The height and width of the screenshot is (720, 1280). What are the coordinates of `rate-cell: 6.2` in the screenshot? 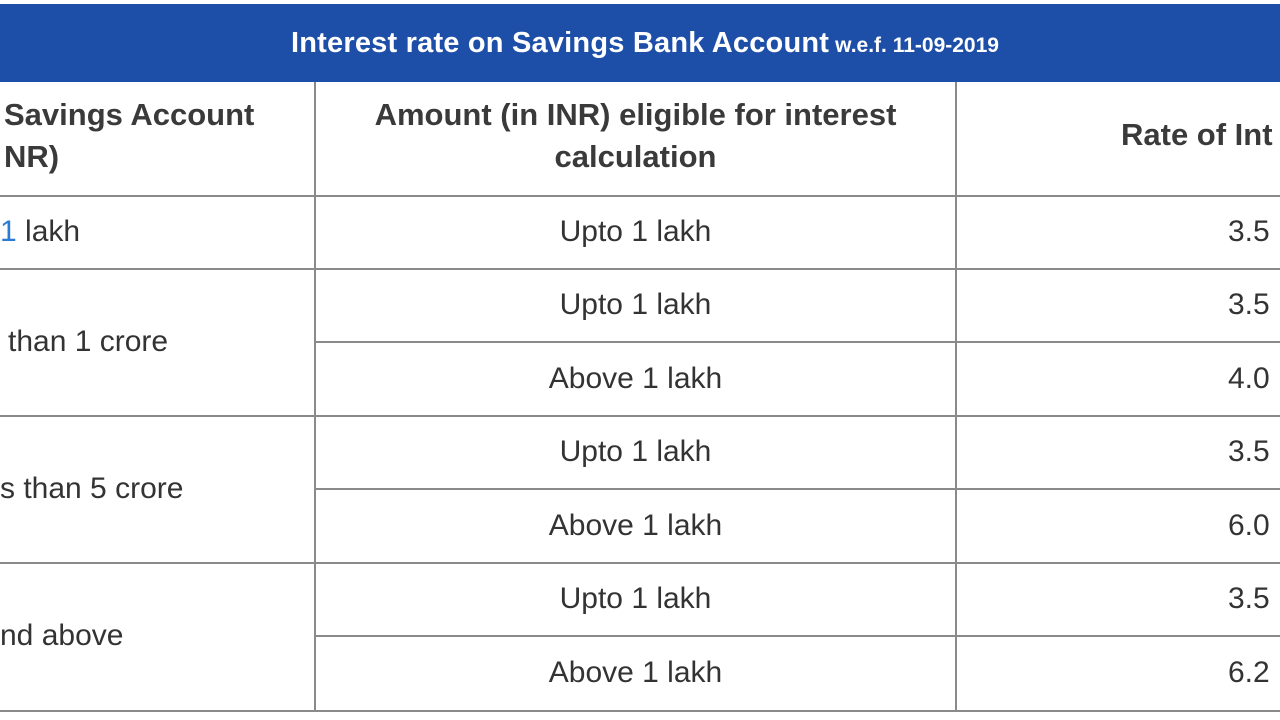 It's located at (1249, 672).